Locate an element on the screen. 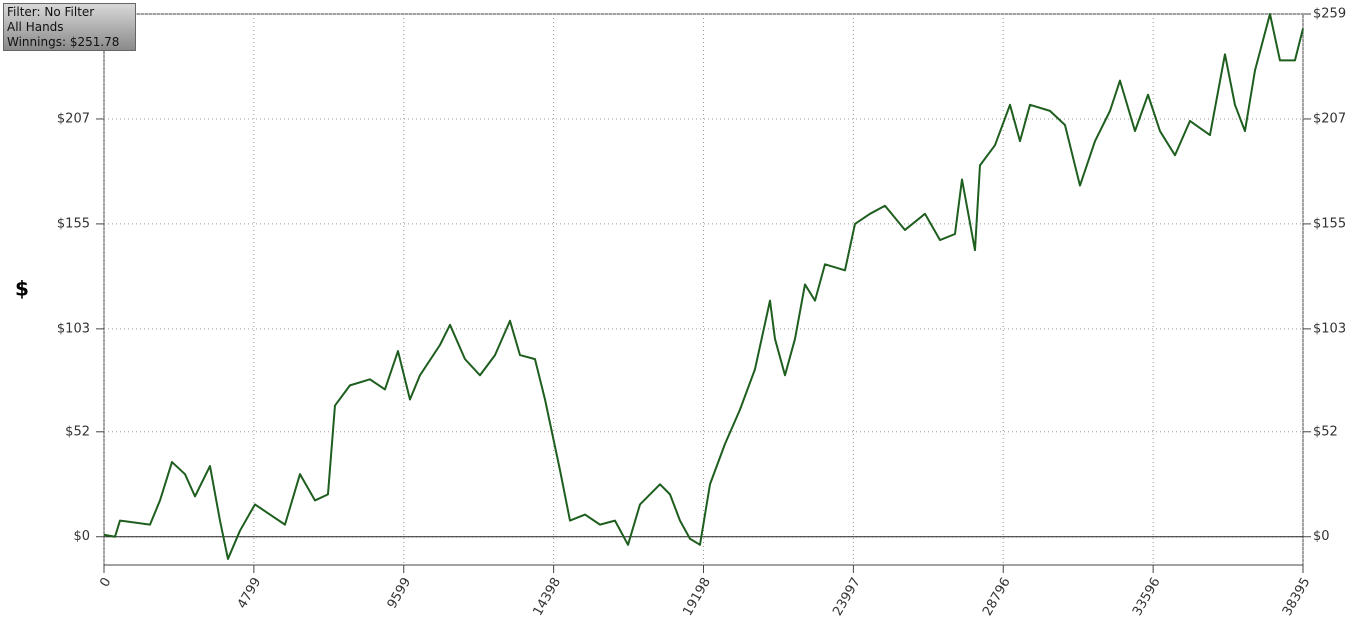 The width and height of the screenshot is (1363, 636). x-tick-label: 23997 is located at coordinates (847, 596).